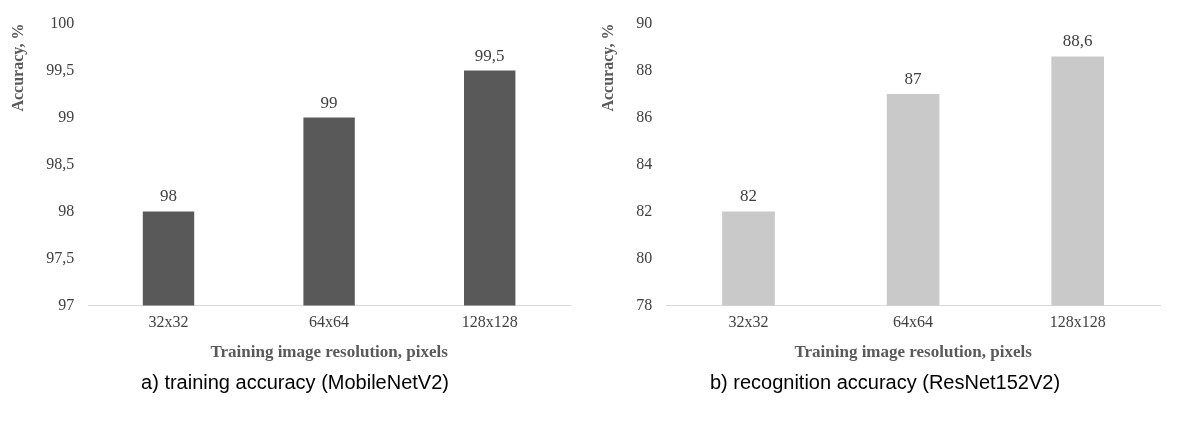 This screenshot has height=426, width=1181. I want to click on y-tick-label: 82, so click(644, 210).